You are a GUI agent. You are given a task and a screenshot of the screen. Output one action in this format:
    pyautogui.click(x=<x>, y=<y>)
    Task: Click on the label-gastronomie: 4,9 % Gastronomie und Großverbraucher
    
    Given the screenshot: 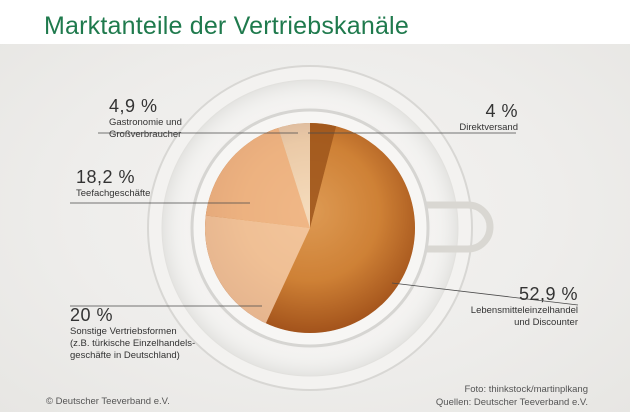 What is the action you would take?
    pyautogui.click(x=145, y=118)
    